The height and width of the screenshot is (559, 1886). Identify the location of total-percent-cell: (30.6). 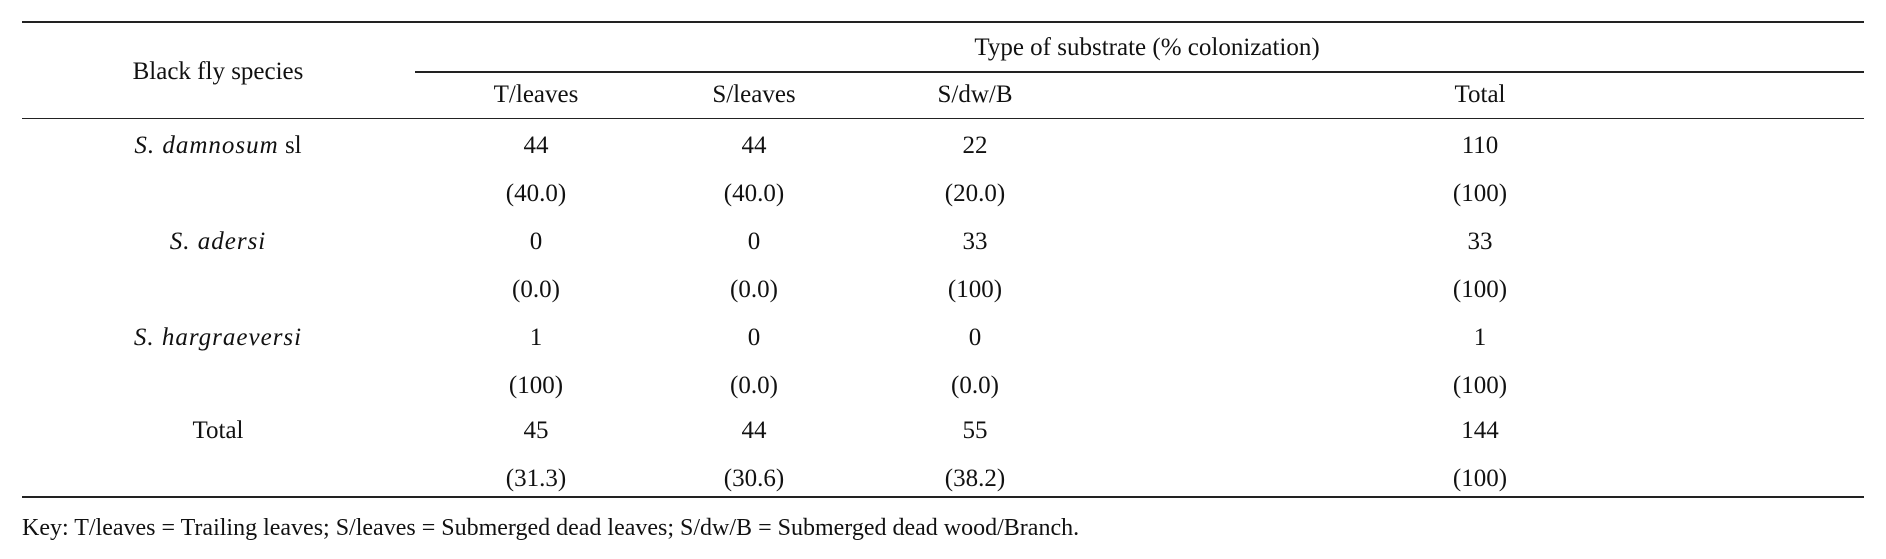
(754, 478).